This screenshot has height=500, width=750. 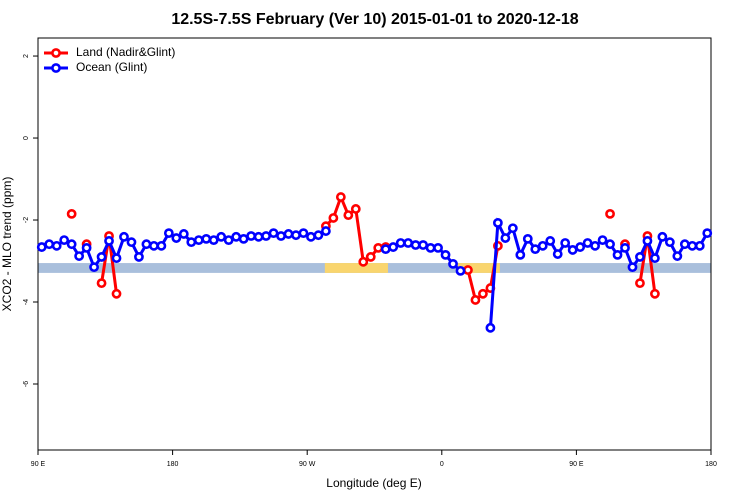 I want to click on y-tick-label: -6, so click(x=26, y=384).